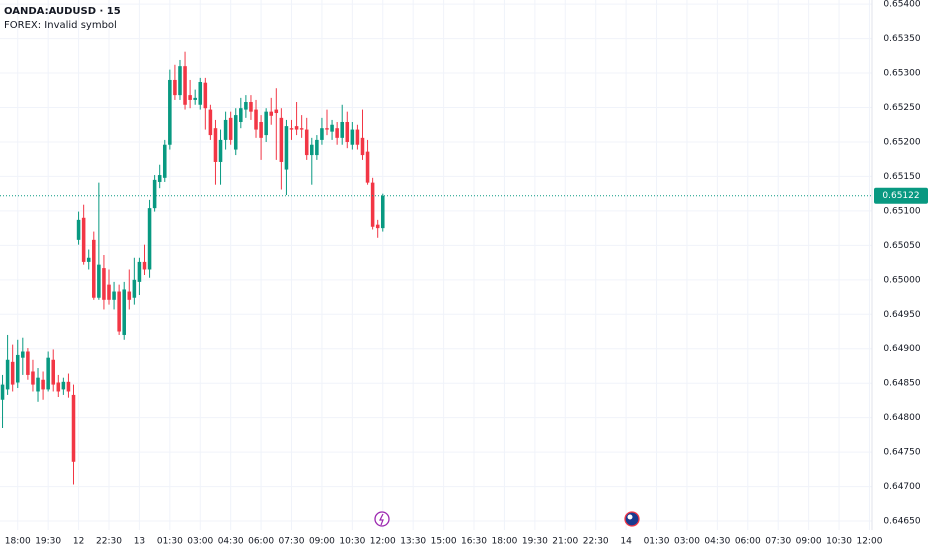 The width and height of the screenshot is (932, 550). What do you see at coordinates (901, 384) in the screenshot?
I see `y-tick-label: 0.64850` at bounding box center [901, 384].